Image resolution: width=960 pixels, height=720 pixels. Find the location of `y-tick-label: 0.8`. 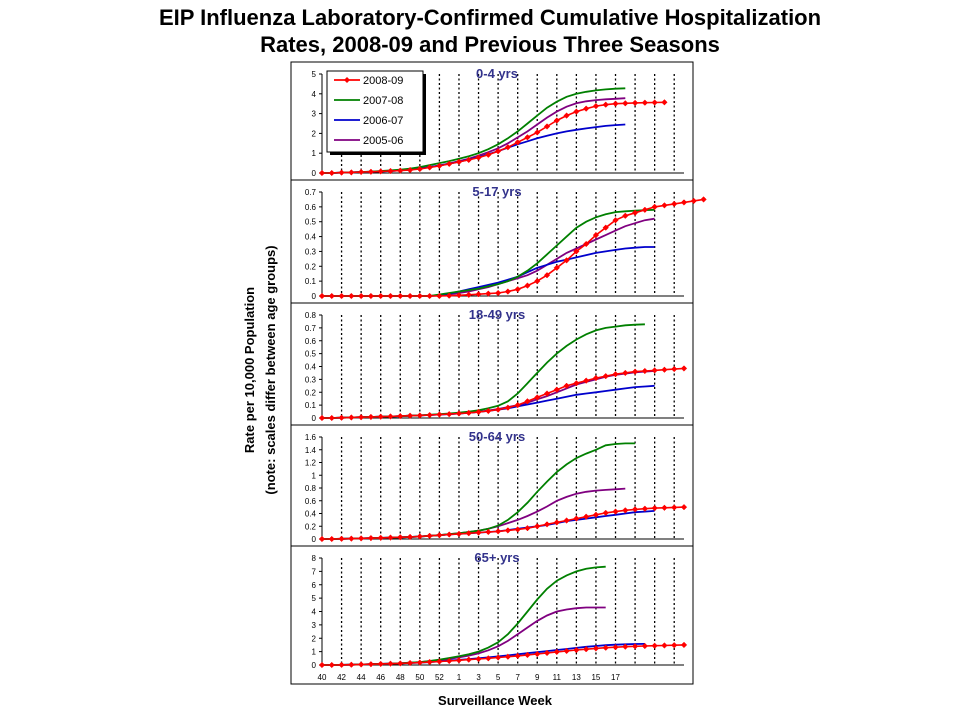

y-tick-label: 0.8 is located at coordinates (311, 315).